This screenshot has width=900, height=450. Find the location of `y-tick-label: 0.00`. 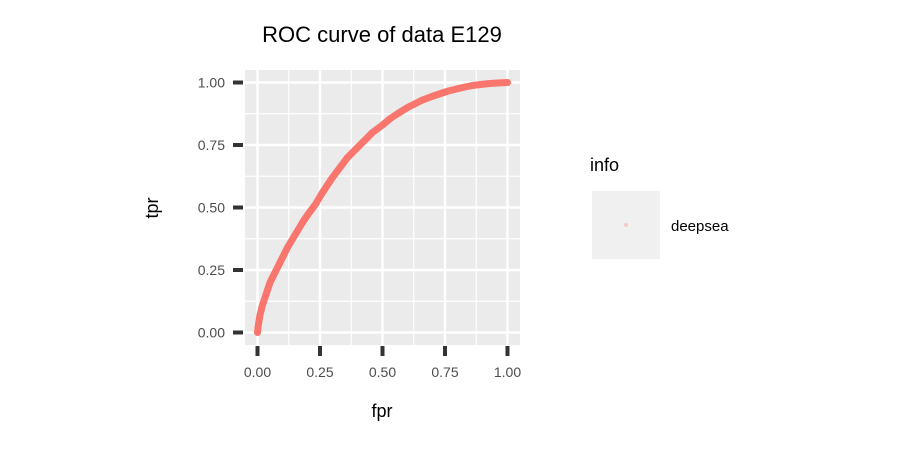

y-tick-label: 0.00 is located at coordinates (211, 333).